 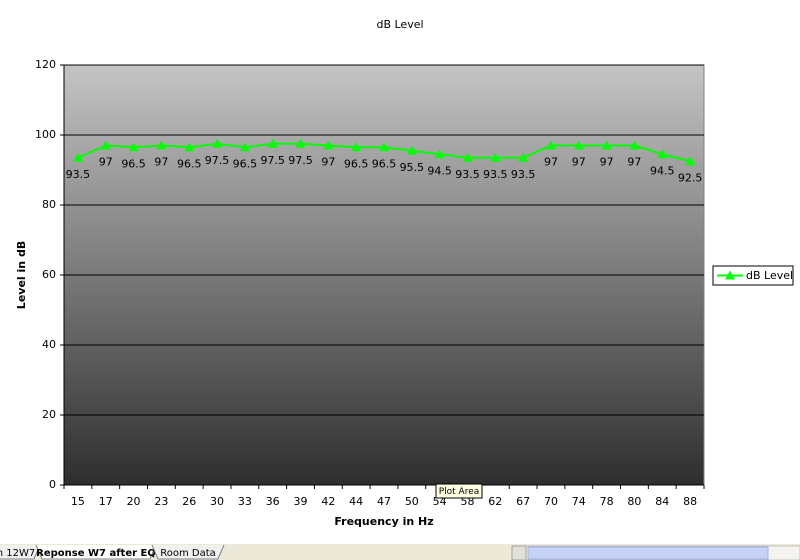 What do you see at coordinates (662, 501) in the screenshot?
I see `x-tick-label: 84` at bounding box center [662, 501].